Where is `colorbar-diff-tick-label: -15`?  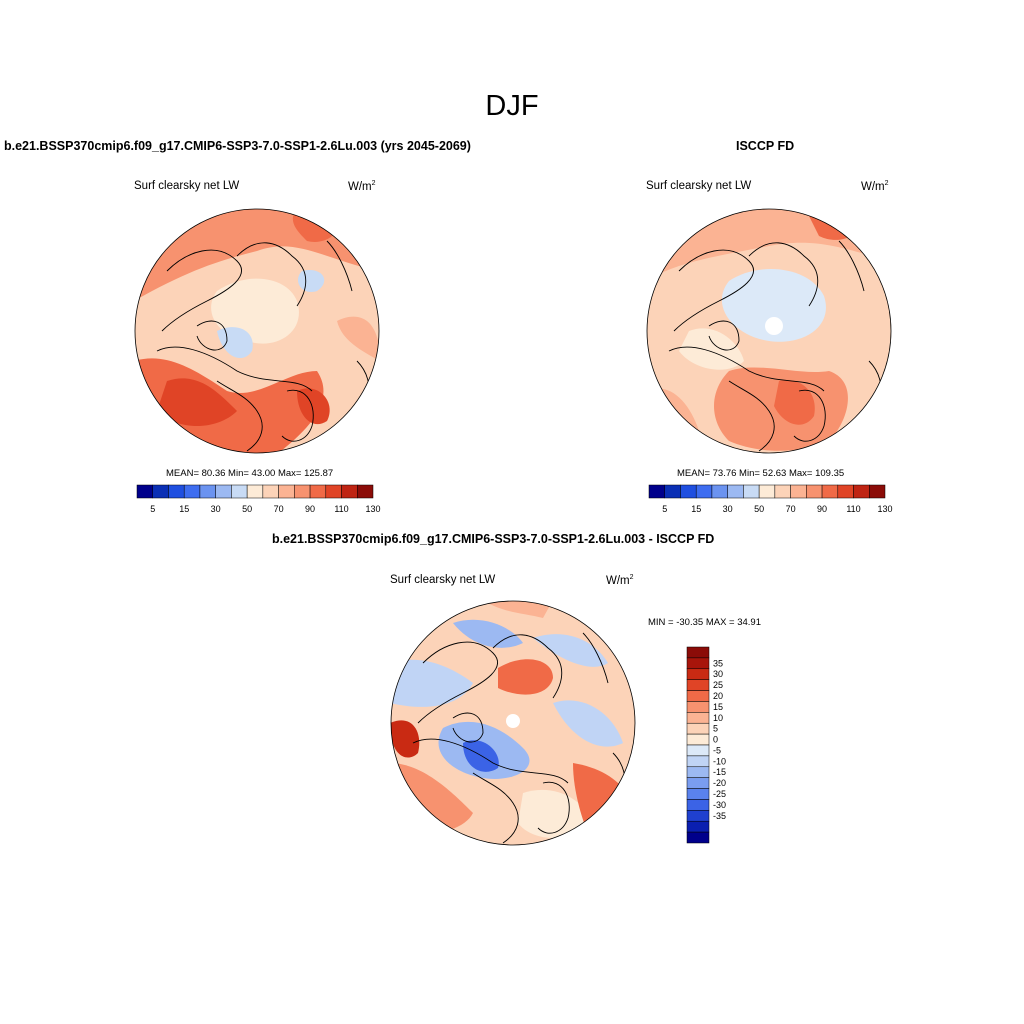
colorbar-diff-tick-label: -15 is located at coordinates (719, 772).